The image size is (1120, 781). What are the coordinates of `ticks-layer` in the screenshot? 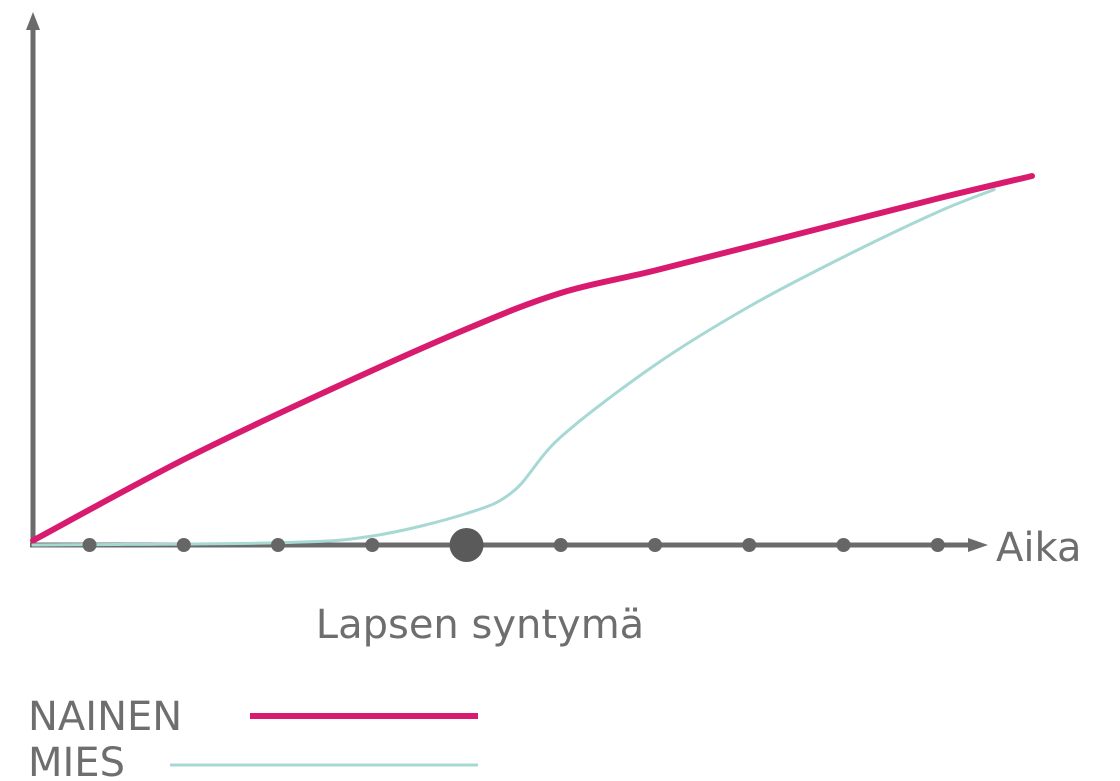 It's located at (513, 545).